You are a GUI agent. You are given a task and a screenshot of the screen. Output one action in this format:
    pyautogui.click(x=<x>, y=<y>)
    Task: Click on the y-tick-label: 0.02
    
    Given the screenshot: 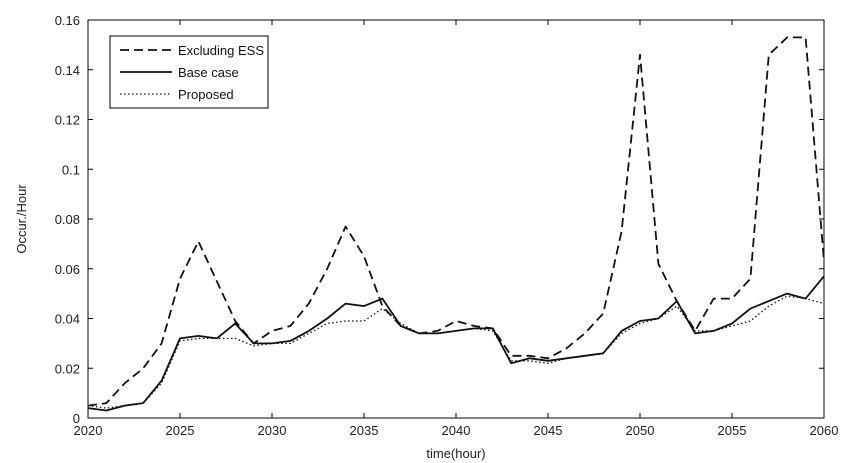 What is the action you would take?
    pyautogui.click(x=67, y=368)
    